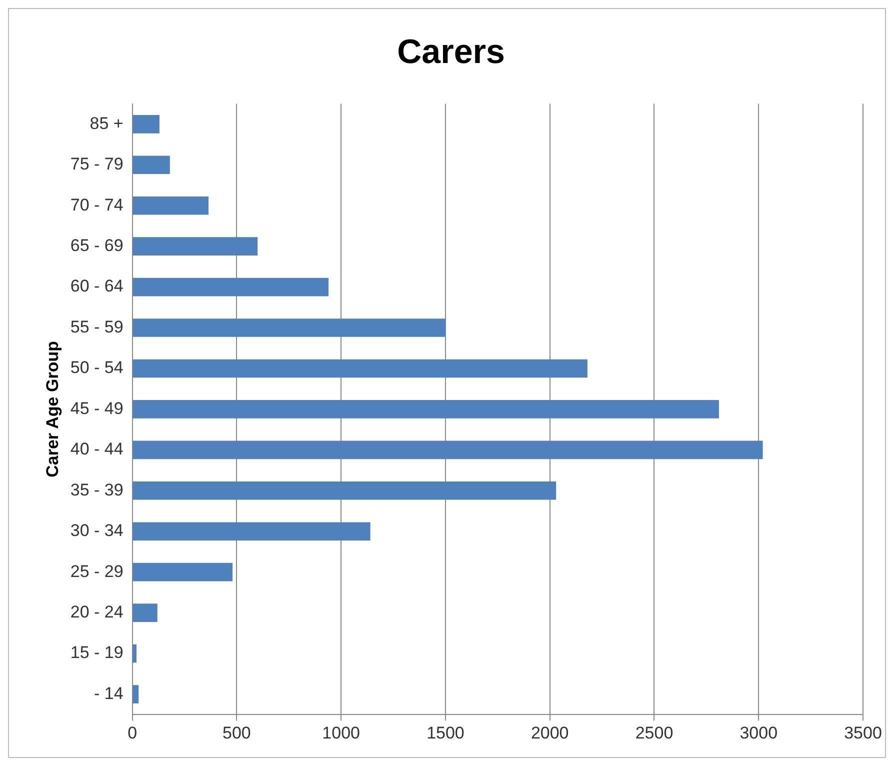 The width and height of the screenshot is (894, 764). Describe the element at coordinates (97, 246) in the screenshot. I see `y-tick-label: 65 - 69` at that location.